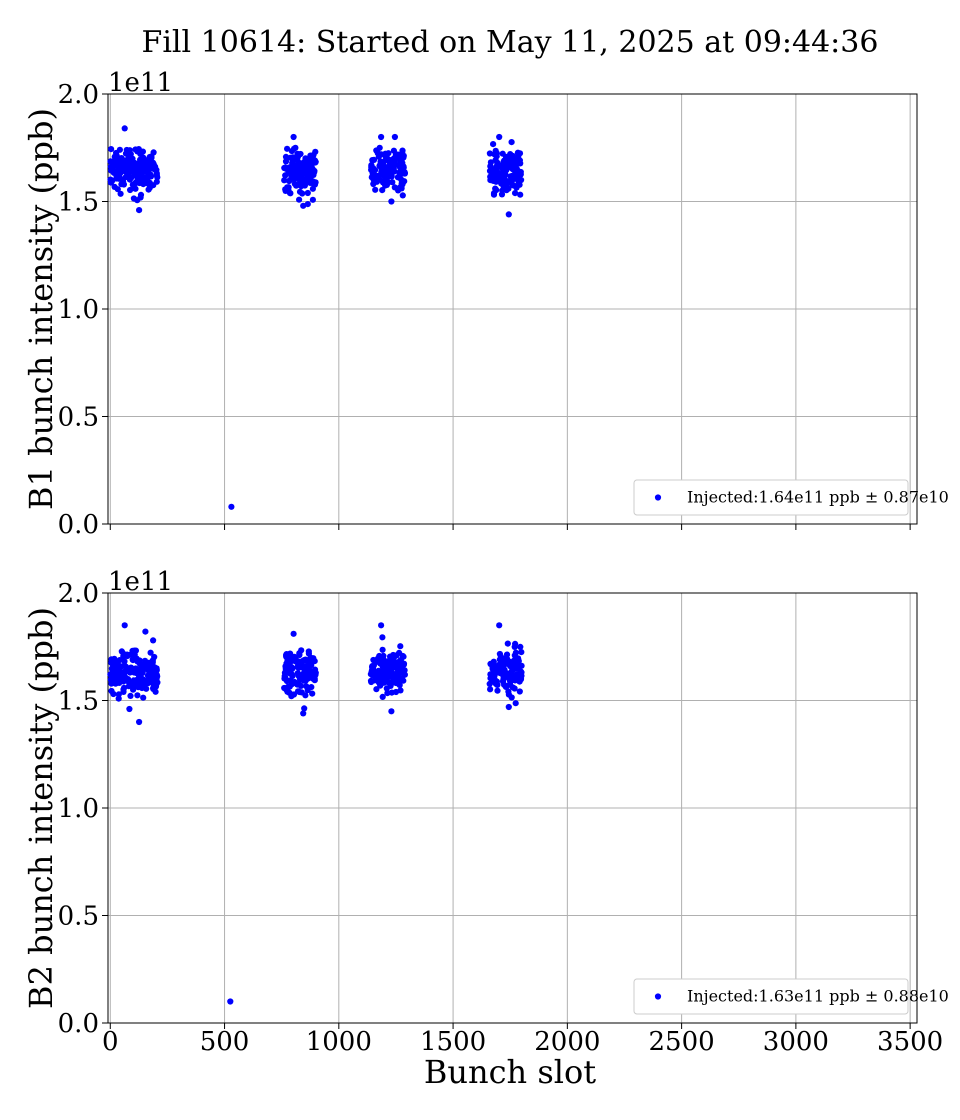 The image size is (960, 1120). Describe the element at coordinates (78, 525) in the screenshot. I see `y-tick-label: 0.0` at that location.